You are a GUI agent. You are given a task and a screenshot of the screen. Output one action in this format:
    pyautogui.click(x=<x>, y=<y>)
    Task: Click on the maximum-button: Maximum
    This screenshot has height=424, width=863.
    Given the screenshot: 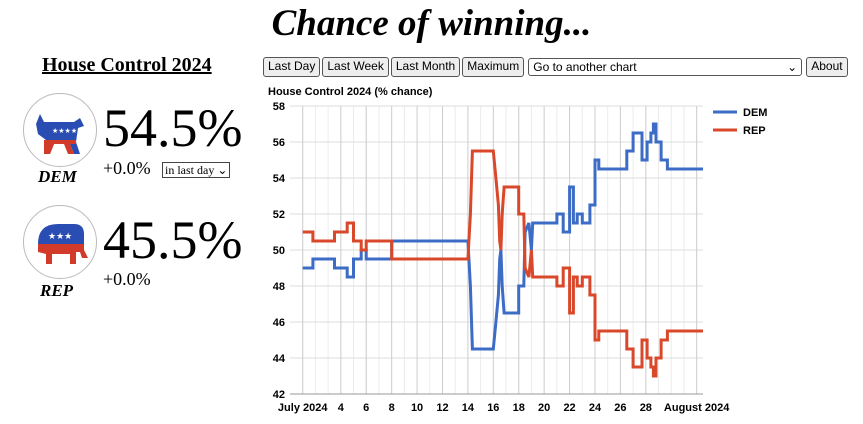 What is the action you would take?
    pyautogui.click(x=493, y=67)
    